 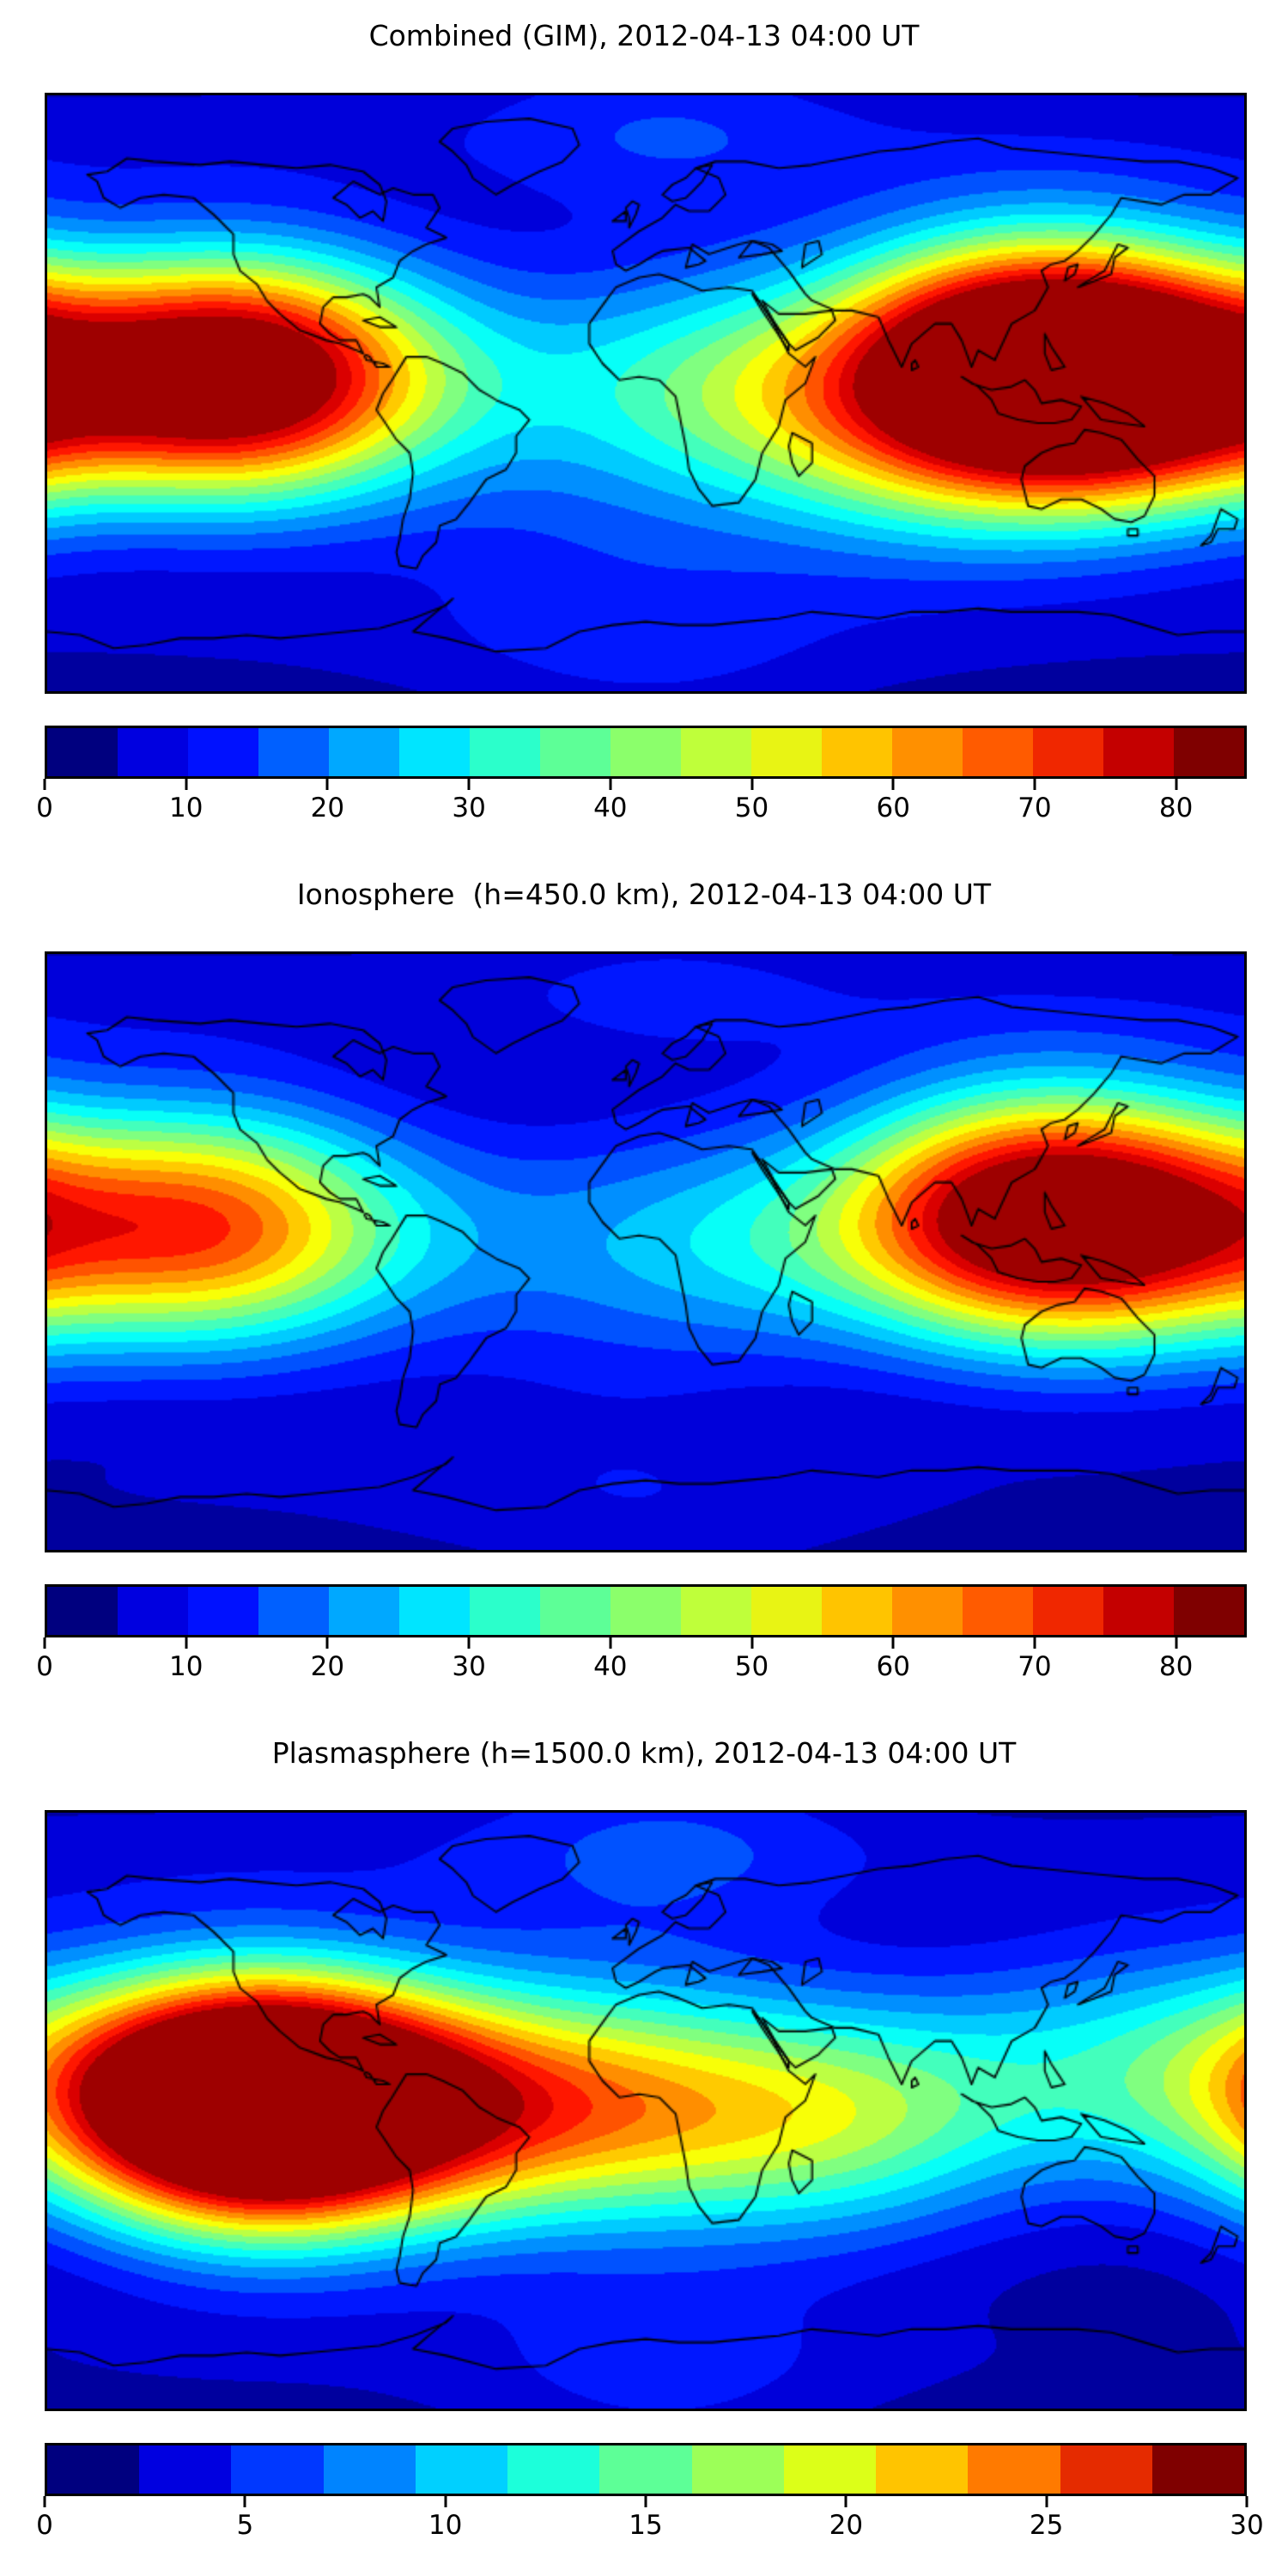 I want to click on colorbar-plasmasphere: 0 5 10 15 20 25 30, so click(x=650, y=2492).